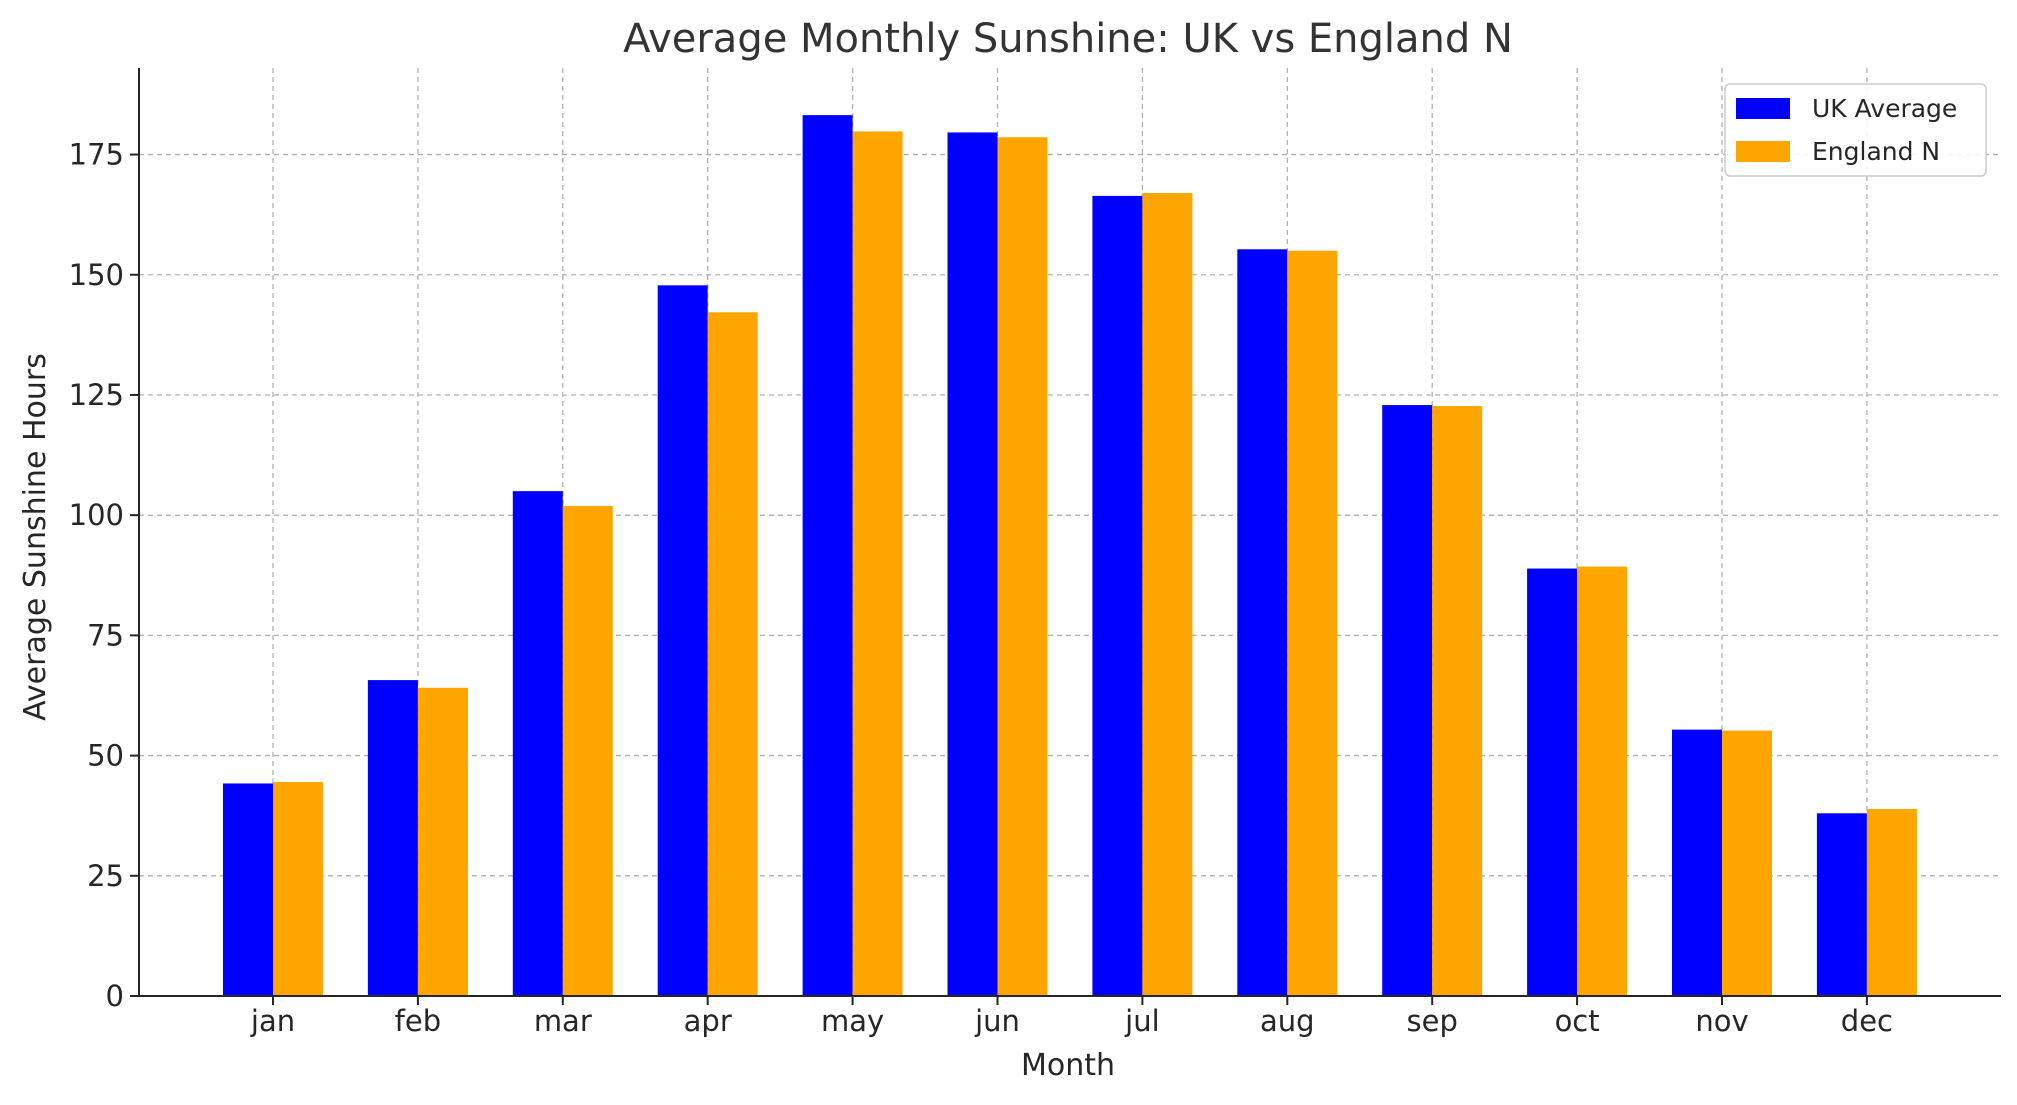 The width and height of the screenshot is (2017, 1105). I want to click on x-tick-label-jul: jul, so click(1142, 1021).